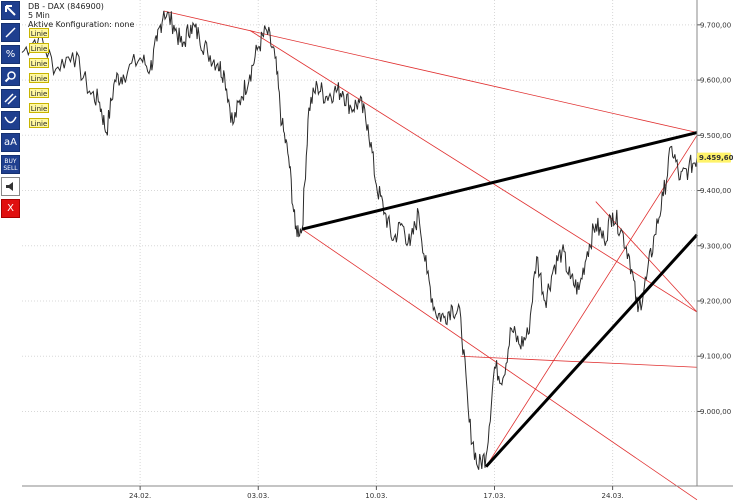 This screenshot has height=504, width=733. I want to click on instrument-title: DB - DAX (846900), so click(66, 6).